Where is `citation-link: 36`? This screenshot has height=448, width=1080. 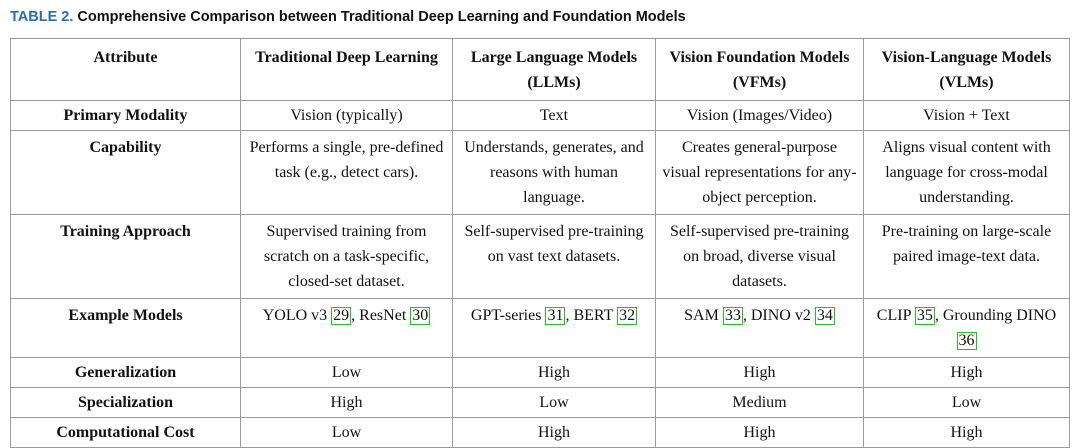 citation-link: 36 is located at coordinates (966, 341).